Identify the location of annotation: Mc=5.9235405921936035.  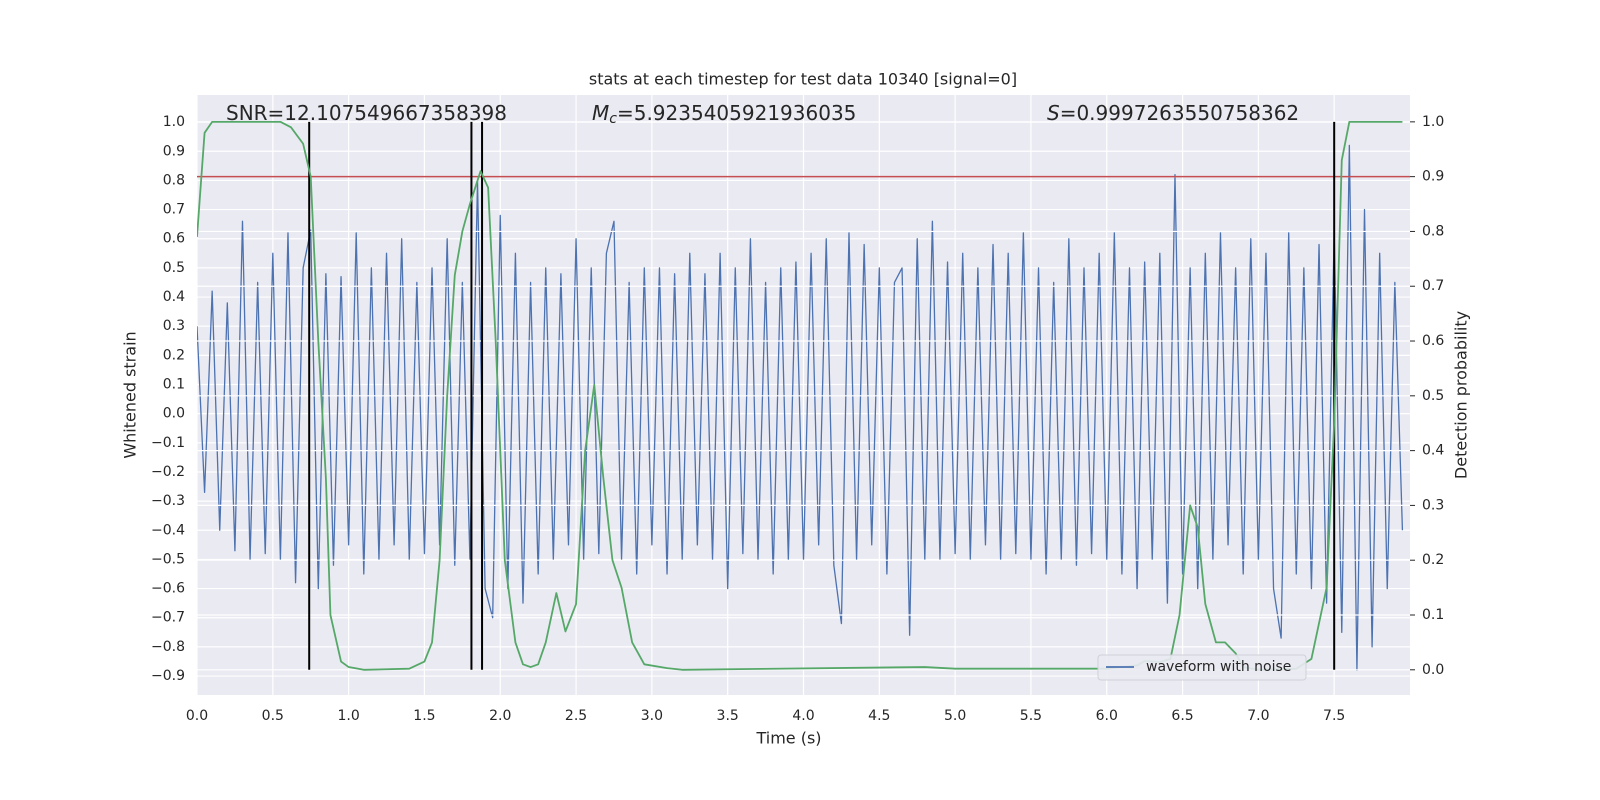
(724, 114).